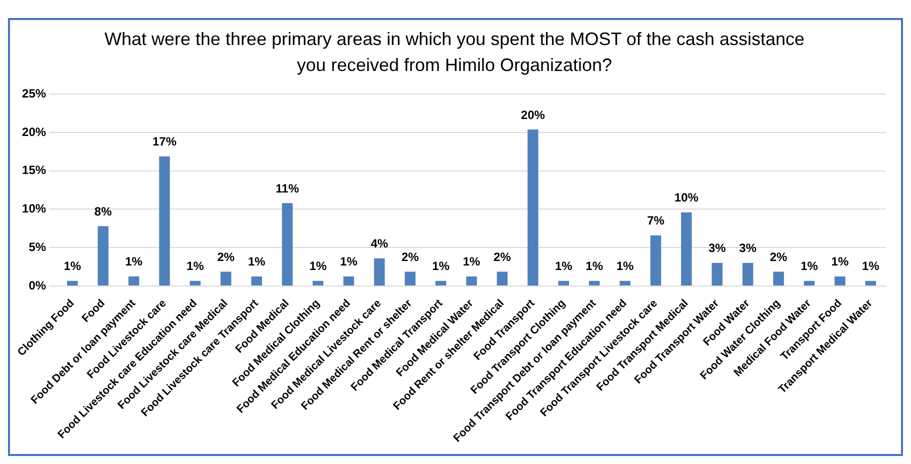 The width and height of the screenshot is (911, 464). Describe the element at coordinates (34, 131) in the screenshot. I see `y-tick-label: 20%` at that location.